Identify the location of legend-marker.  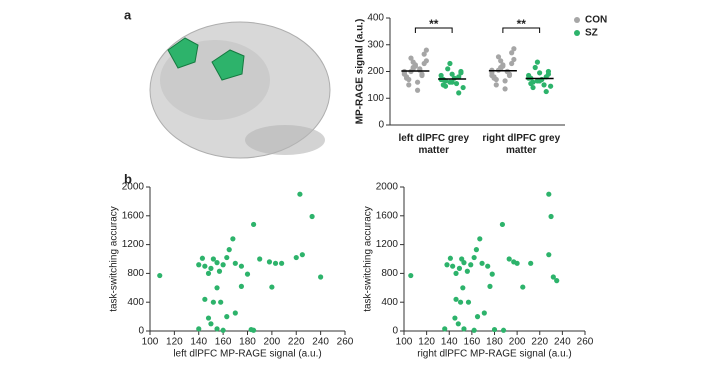
(577, 20).